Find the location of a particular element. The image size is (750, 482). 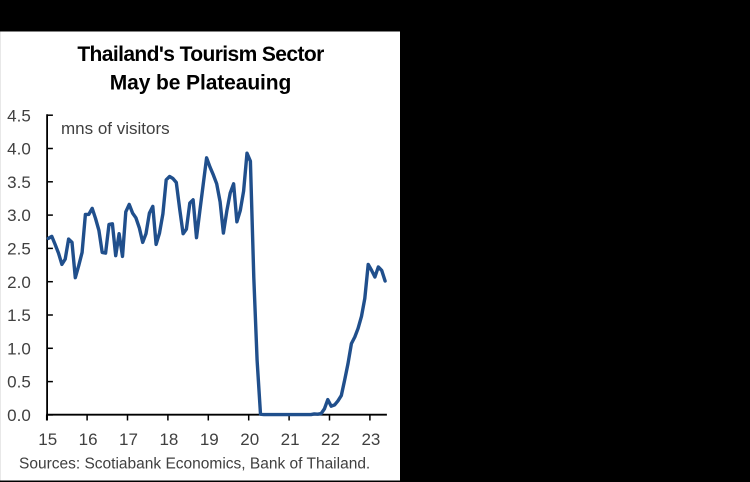

svg-text: 17 is located at coordinates (128, 439).